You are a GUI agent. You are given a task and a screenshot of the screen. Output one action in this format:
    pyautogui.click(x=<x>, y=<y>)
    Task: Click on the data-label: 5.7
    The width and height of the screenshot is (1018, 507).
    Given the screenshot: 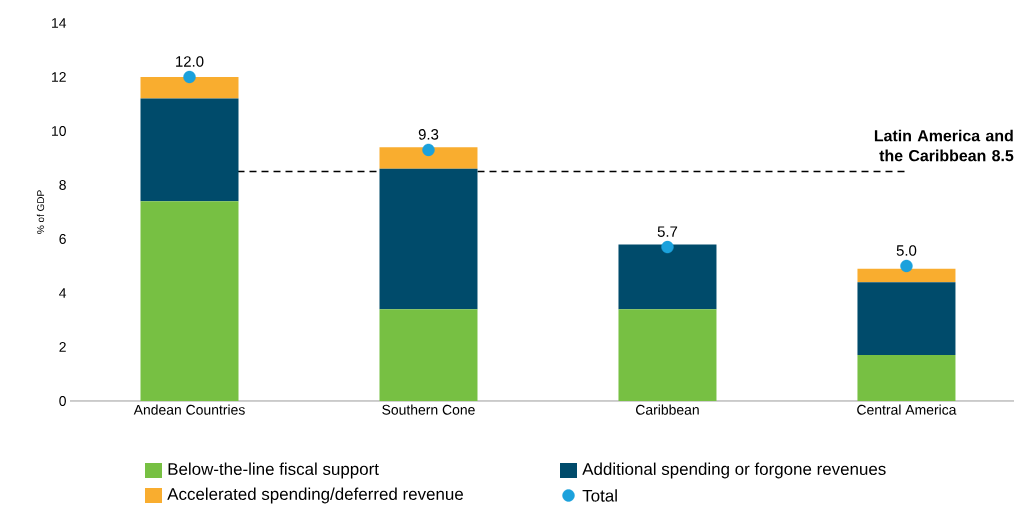 What is the action you would take?
    pyautogui.click(x=667, y=231)
    